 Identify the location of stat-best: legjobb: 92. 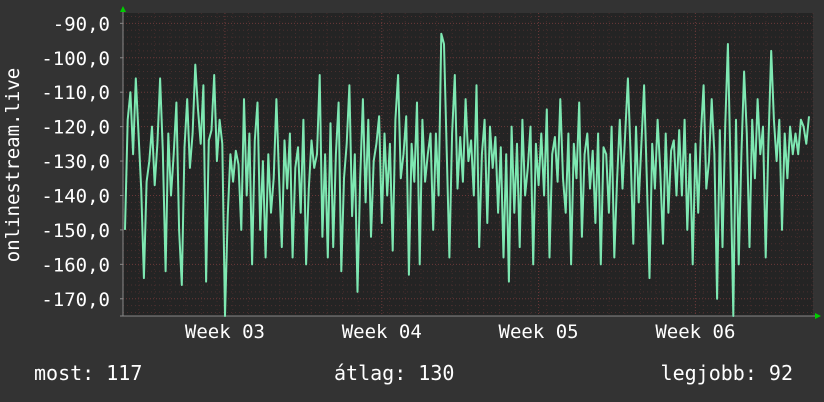
(727, 373).